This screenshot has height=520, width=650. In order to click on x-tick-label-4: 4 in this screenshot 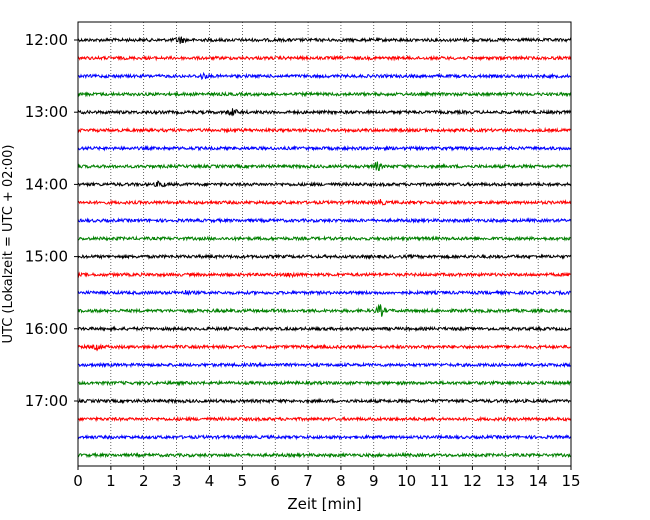, I will do `click(210, 481)`.